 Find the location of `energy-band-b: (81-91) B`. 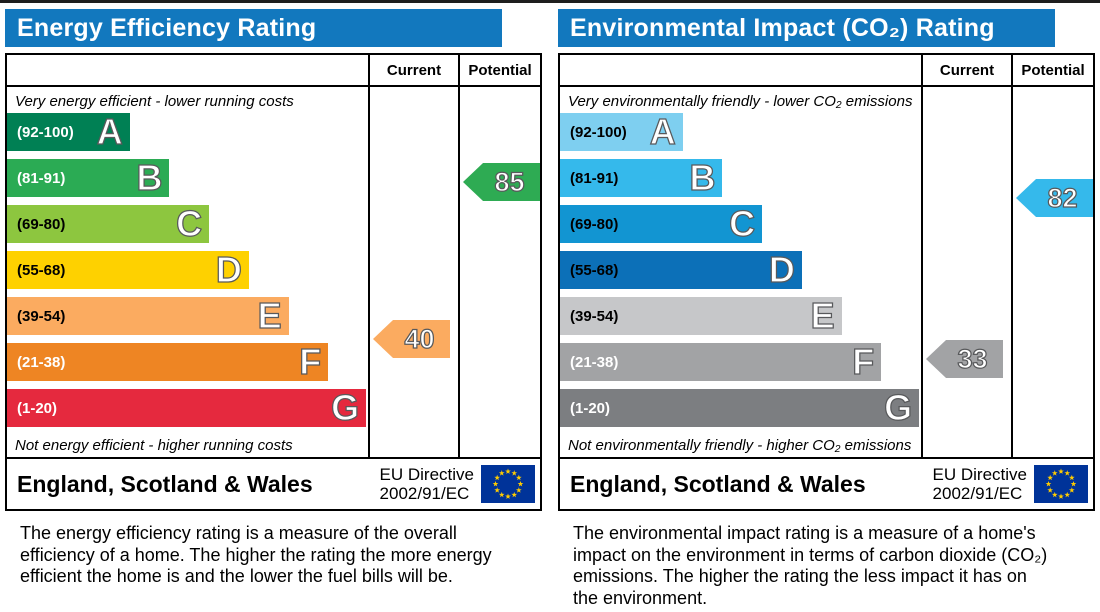

energy-band-b: (81-91) B is located at coordinates (88, 177).